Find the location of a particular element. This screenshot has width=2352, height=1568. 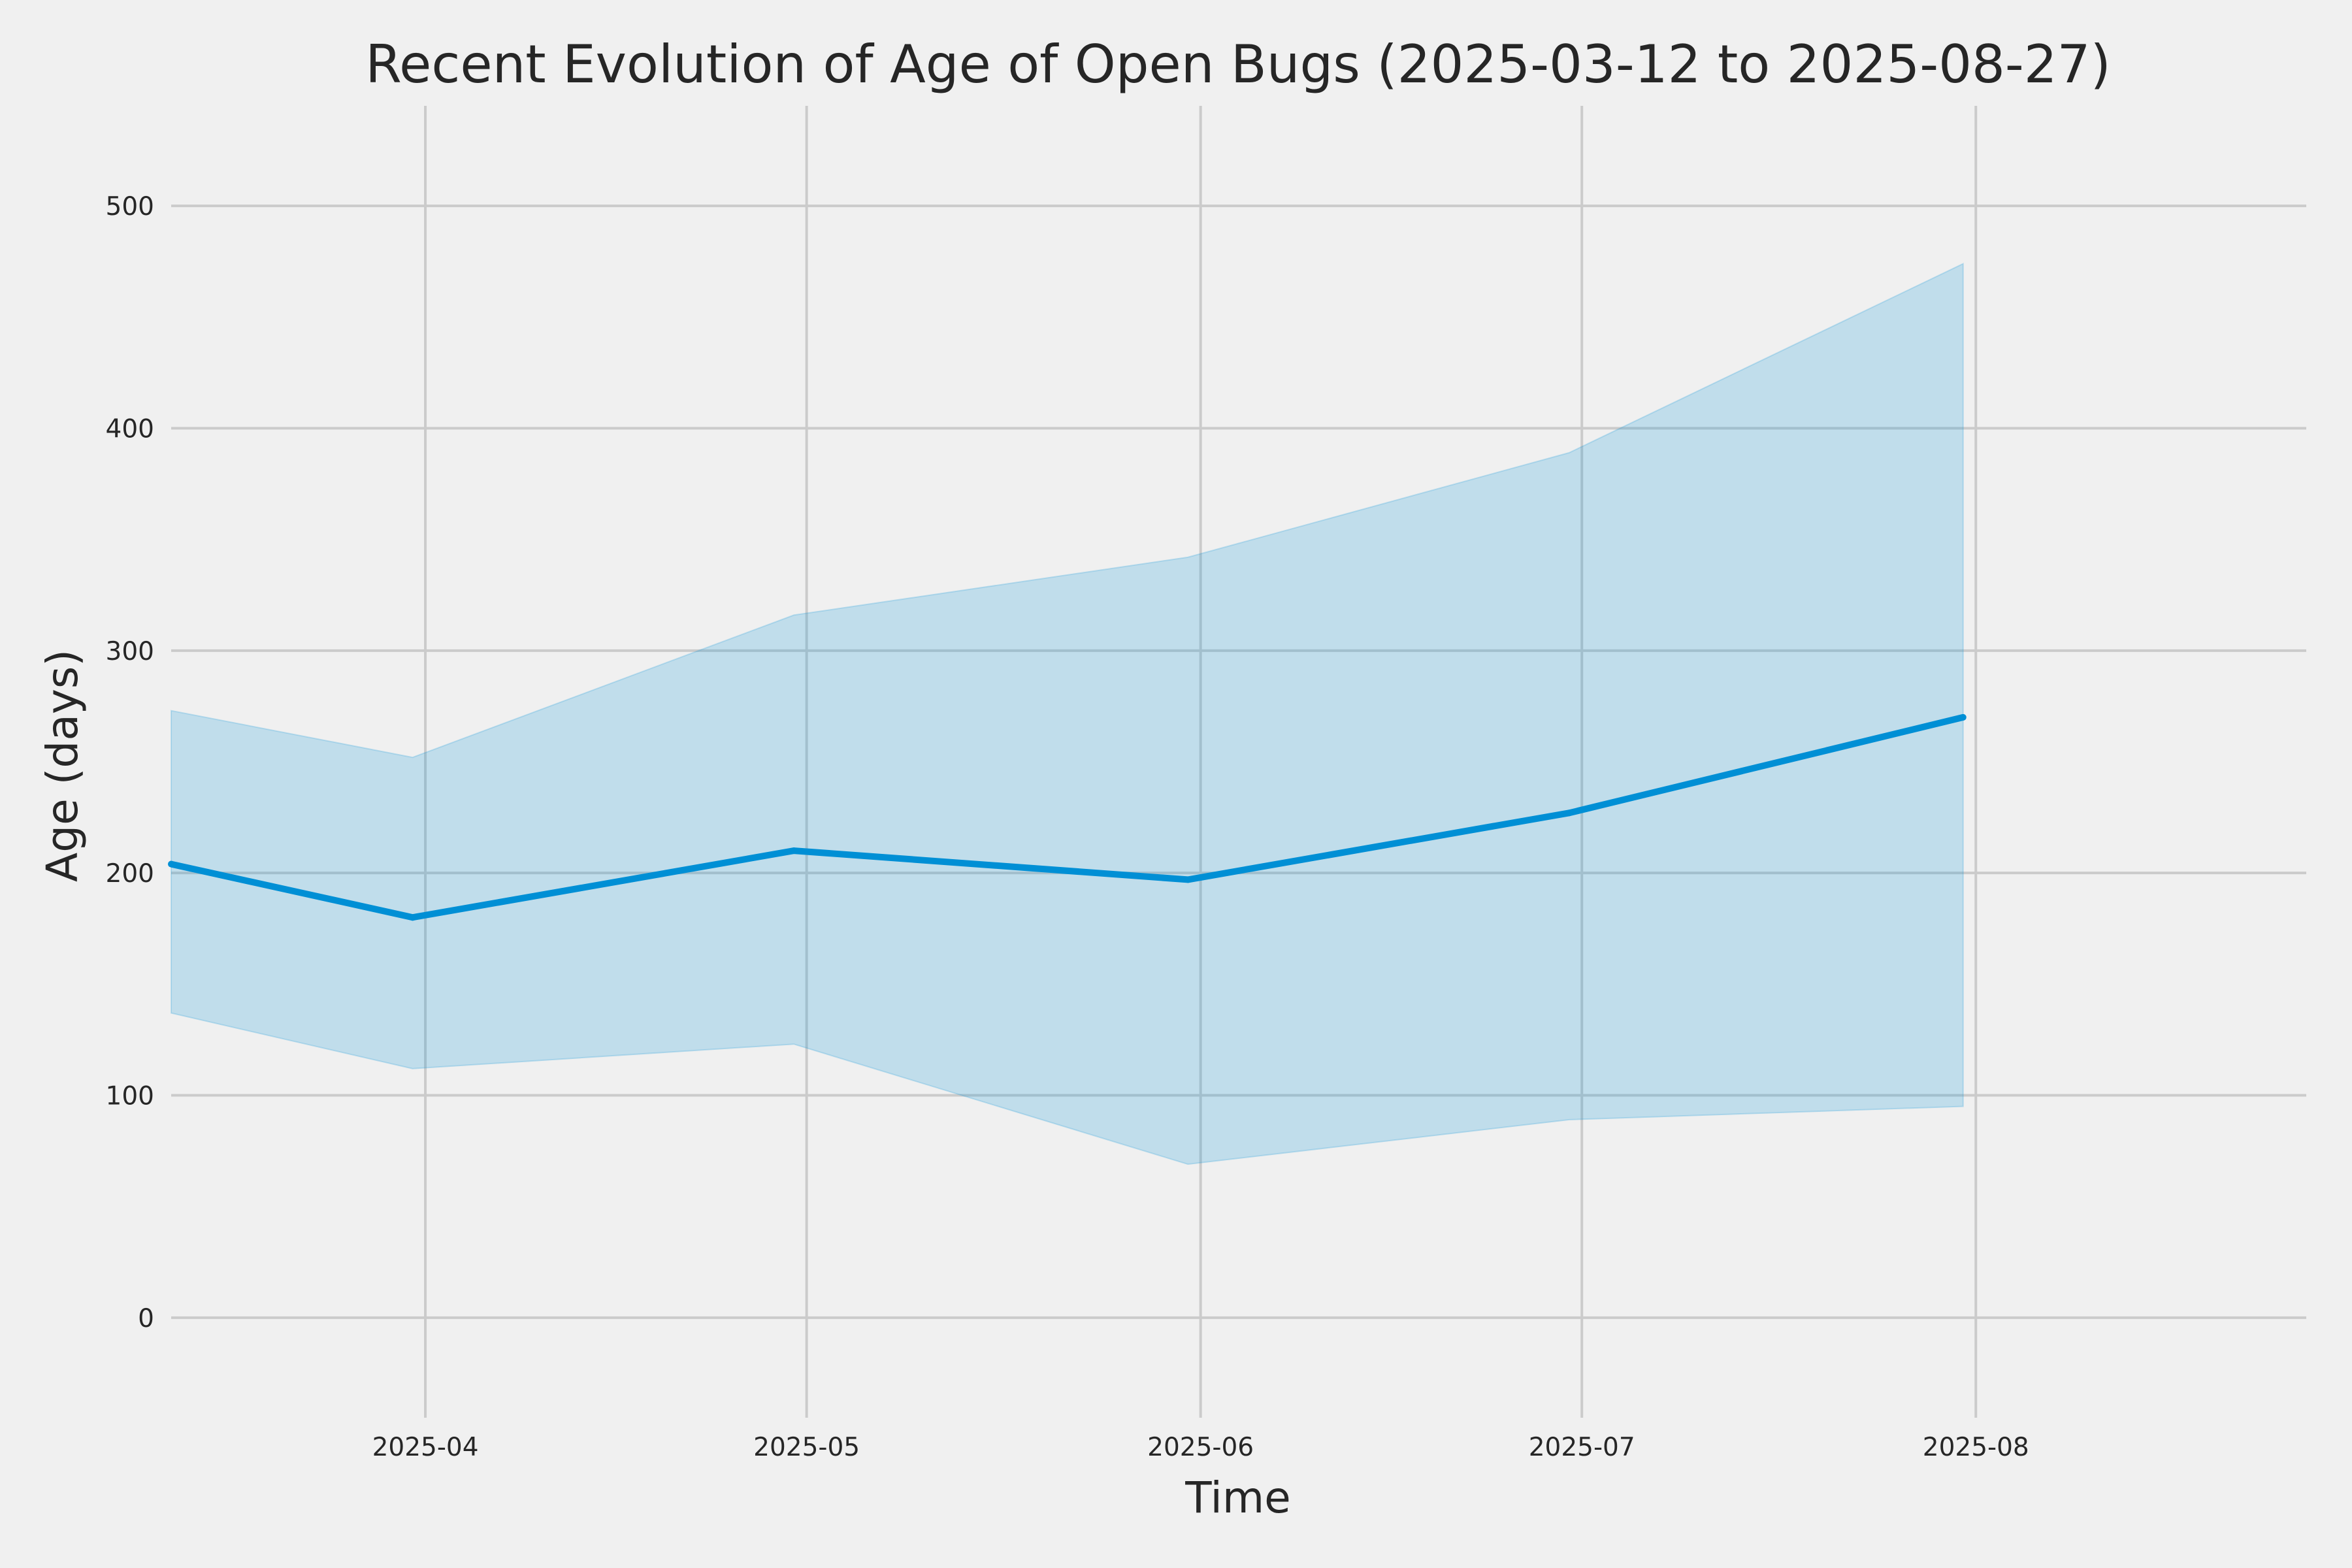

series-line is located at coordinates (1067, 817).